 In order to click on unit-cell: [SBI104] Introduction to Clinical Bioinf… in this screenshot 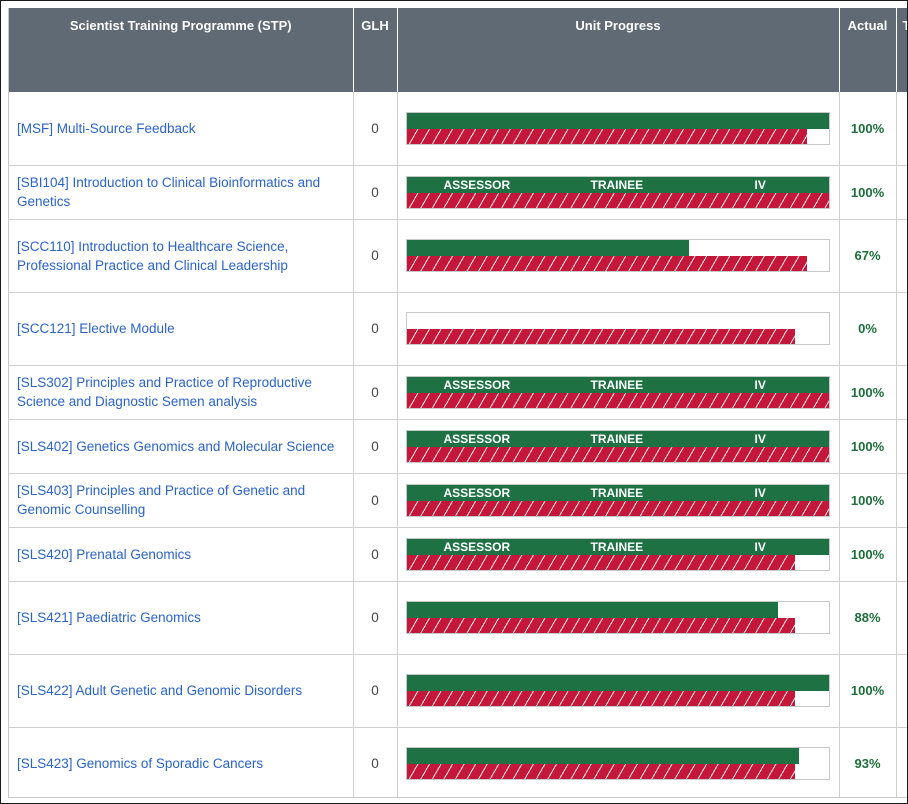, I will do `click(181, 192)`.